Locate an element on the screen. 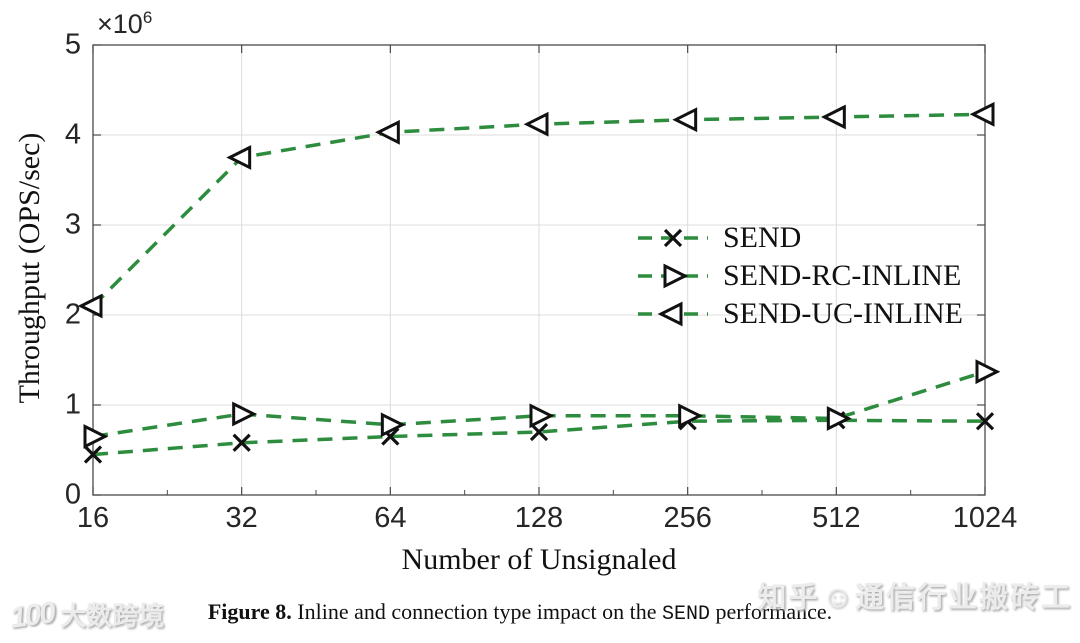 This screenshot has height=643, width=1080. watermark-bottom-right: 知乎☺通信行业搬砖工 is located at coordinates (914, 595).